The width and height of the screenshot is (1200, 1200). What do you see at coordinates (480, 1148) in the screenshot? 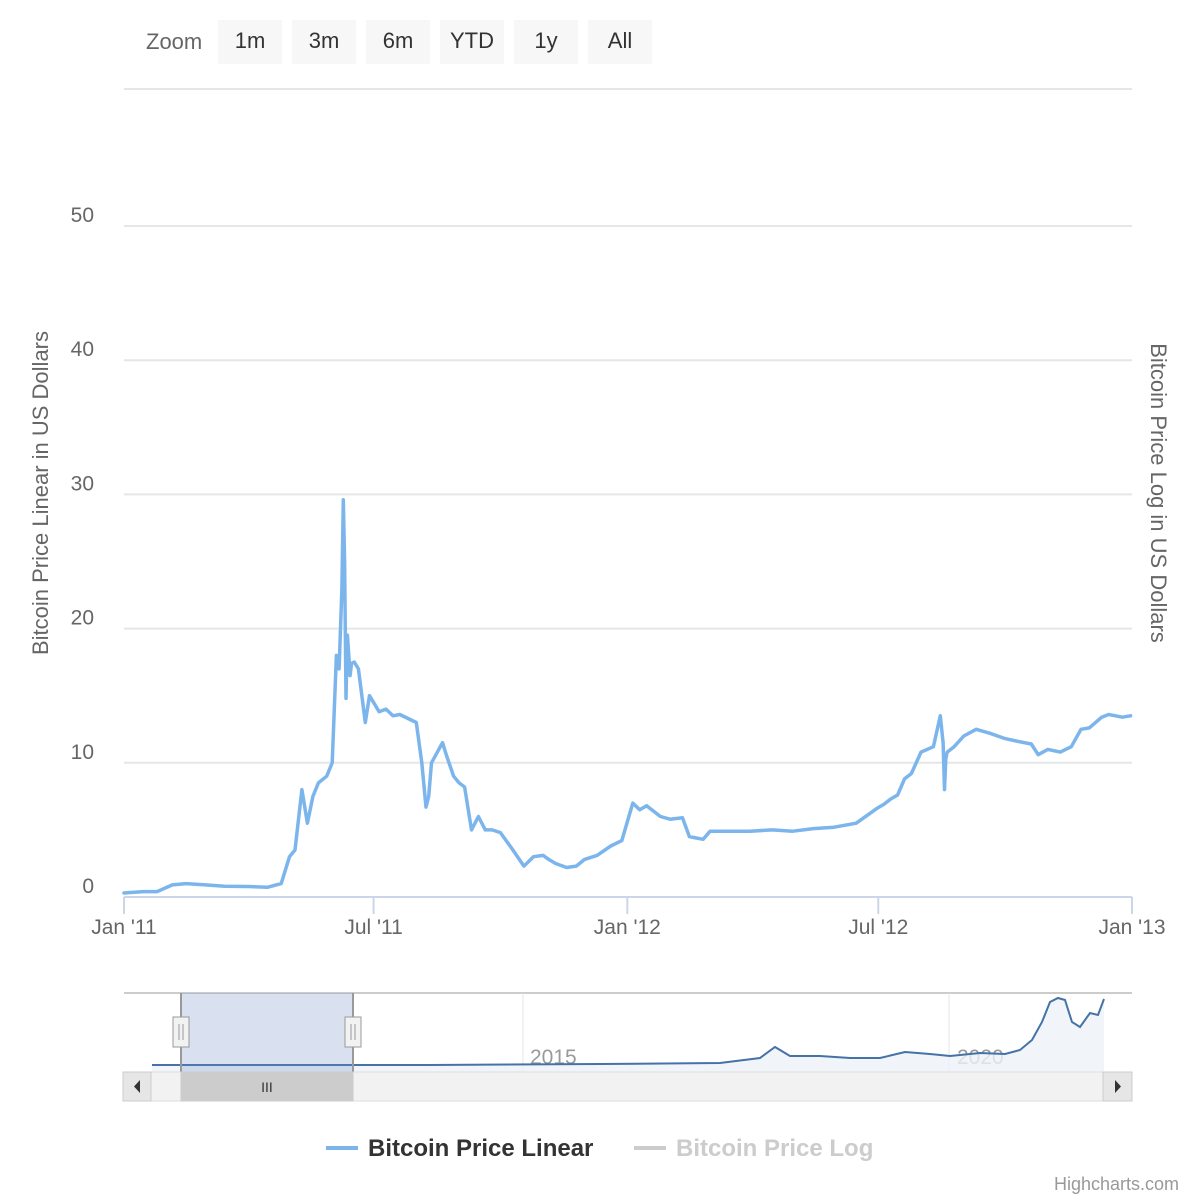
I see `legend-label-linear: Bitcoin Price Linear` at bounding box center [480, 1148].